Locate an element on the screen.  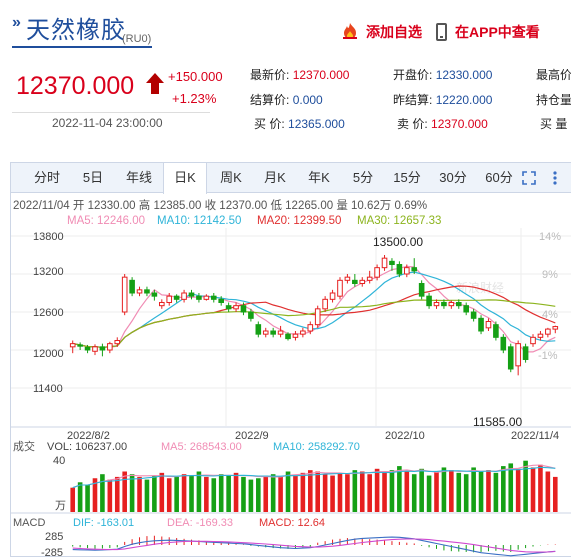
tab-intraday: 分时 is located at coordinates (46, 177).